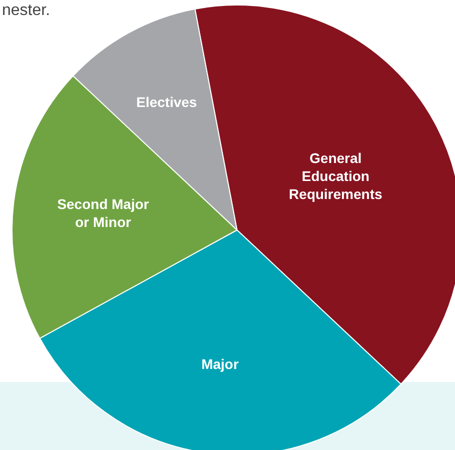 The height and width of the screenshot is (450, 455). Describe the element at coordinates (26, 10) in the screenshot. I see `text: nester.` at that location.